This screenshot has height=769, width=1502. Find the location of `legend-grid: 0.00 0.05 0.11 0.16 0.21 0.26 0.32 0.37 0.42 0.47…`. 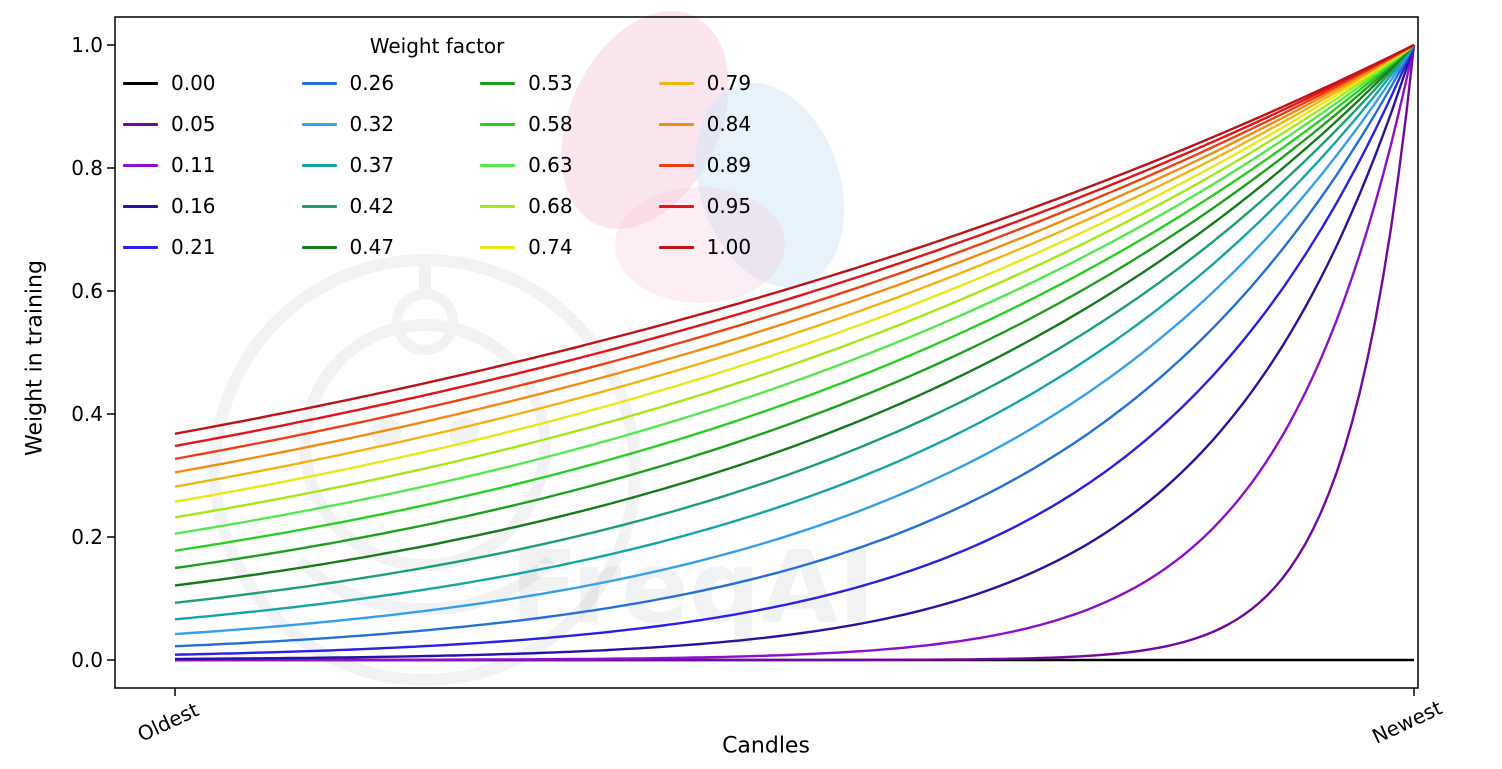

legend-grid: 0.00 0.05 0.11 0.16 0.21 0.26 0.32 0.37 0.42 0.47… is located at coordinates (437, 165).